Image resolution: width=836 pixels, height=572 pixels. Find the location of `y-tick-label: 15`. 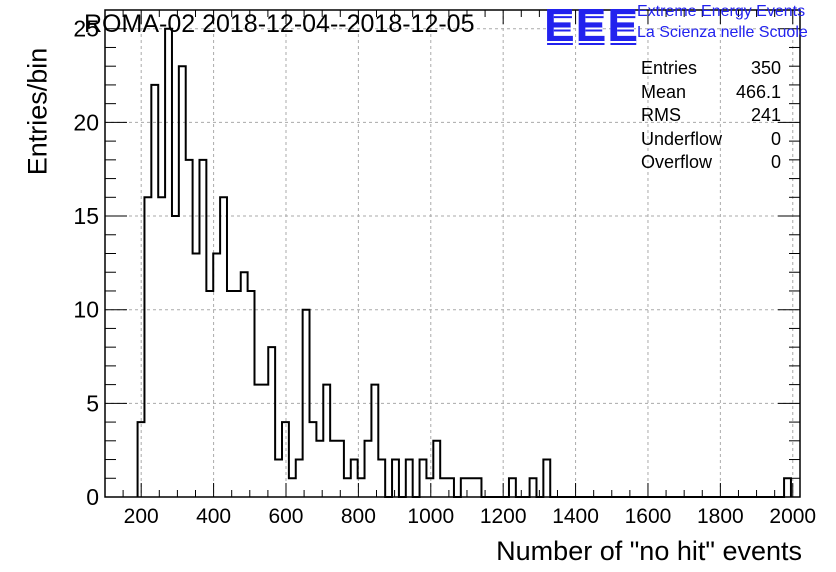

y-tick-label: 15 is located at coordinates (86, 216).